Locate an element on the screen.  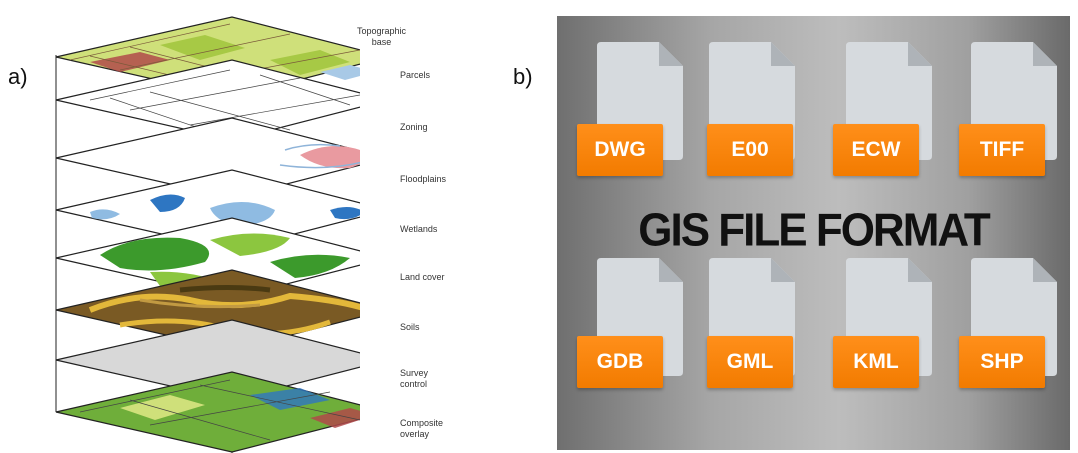
format-badge-ecw: ECW is located at coordinates (876, 150).